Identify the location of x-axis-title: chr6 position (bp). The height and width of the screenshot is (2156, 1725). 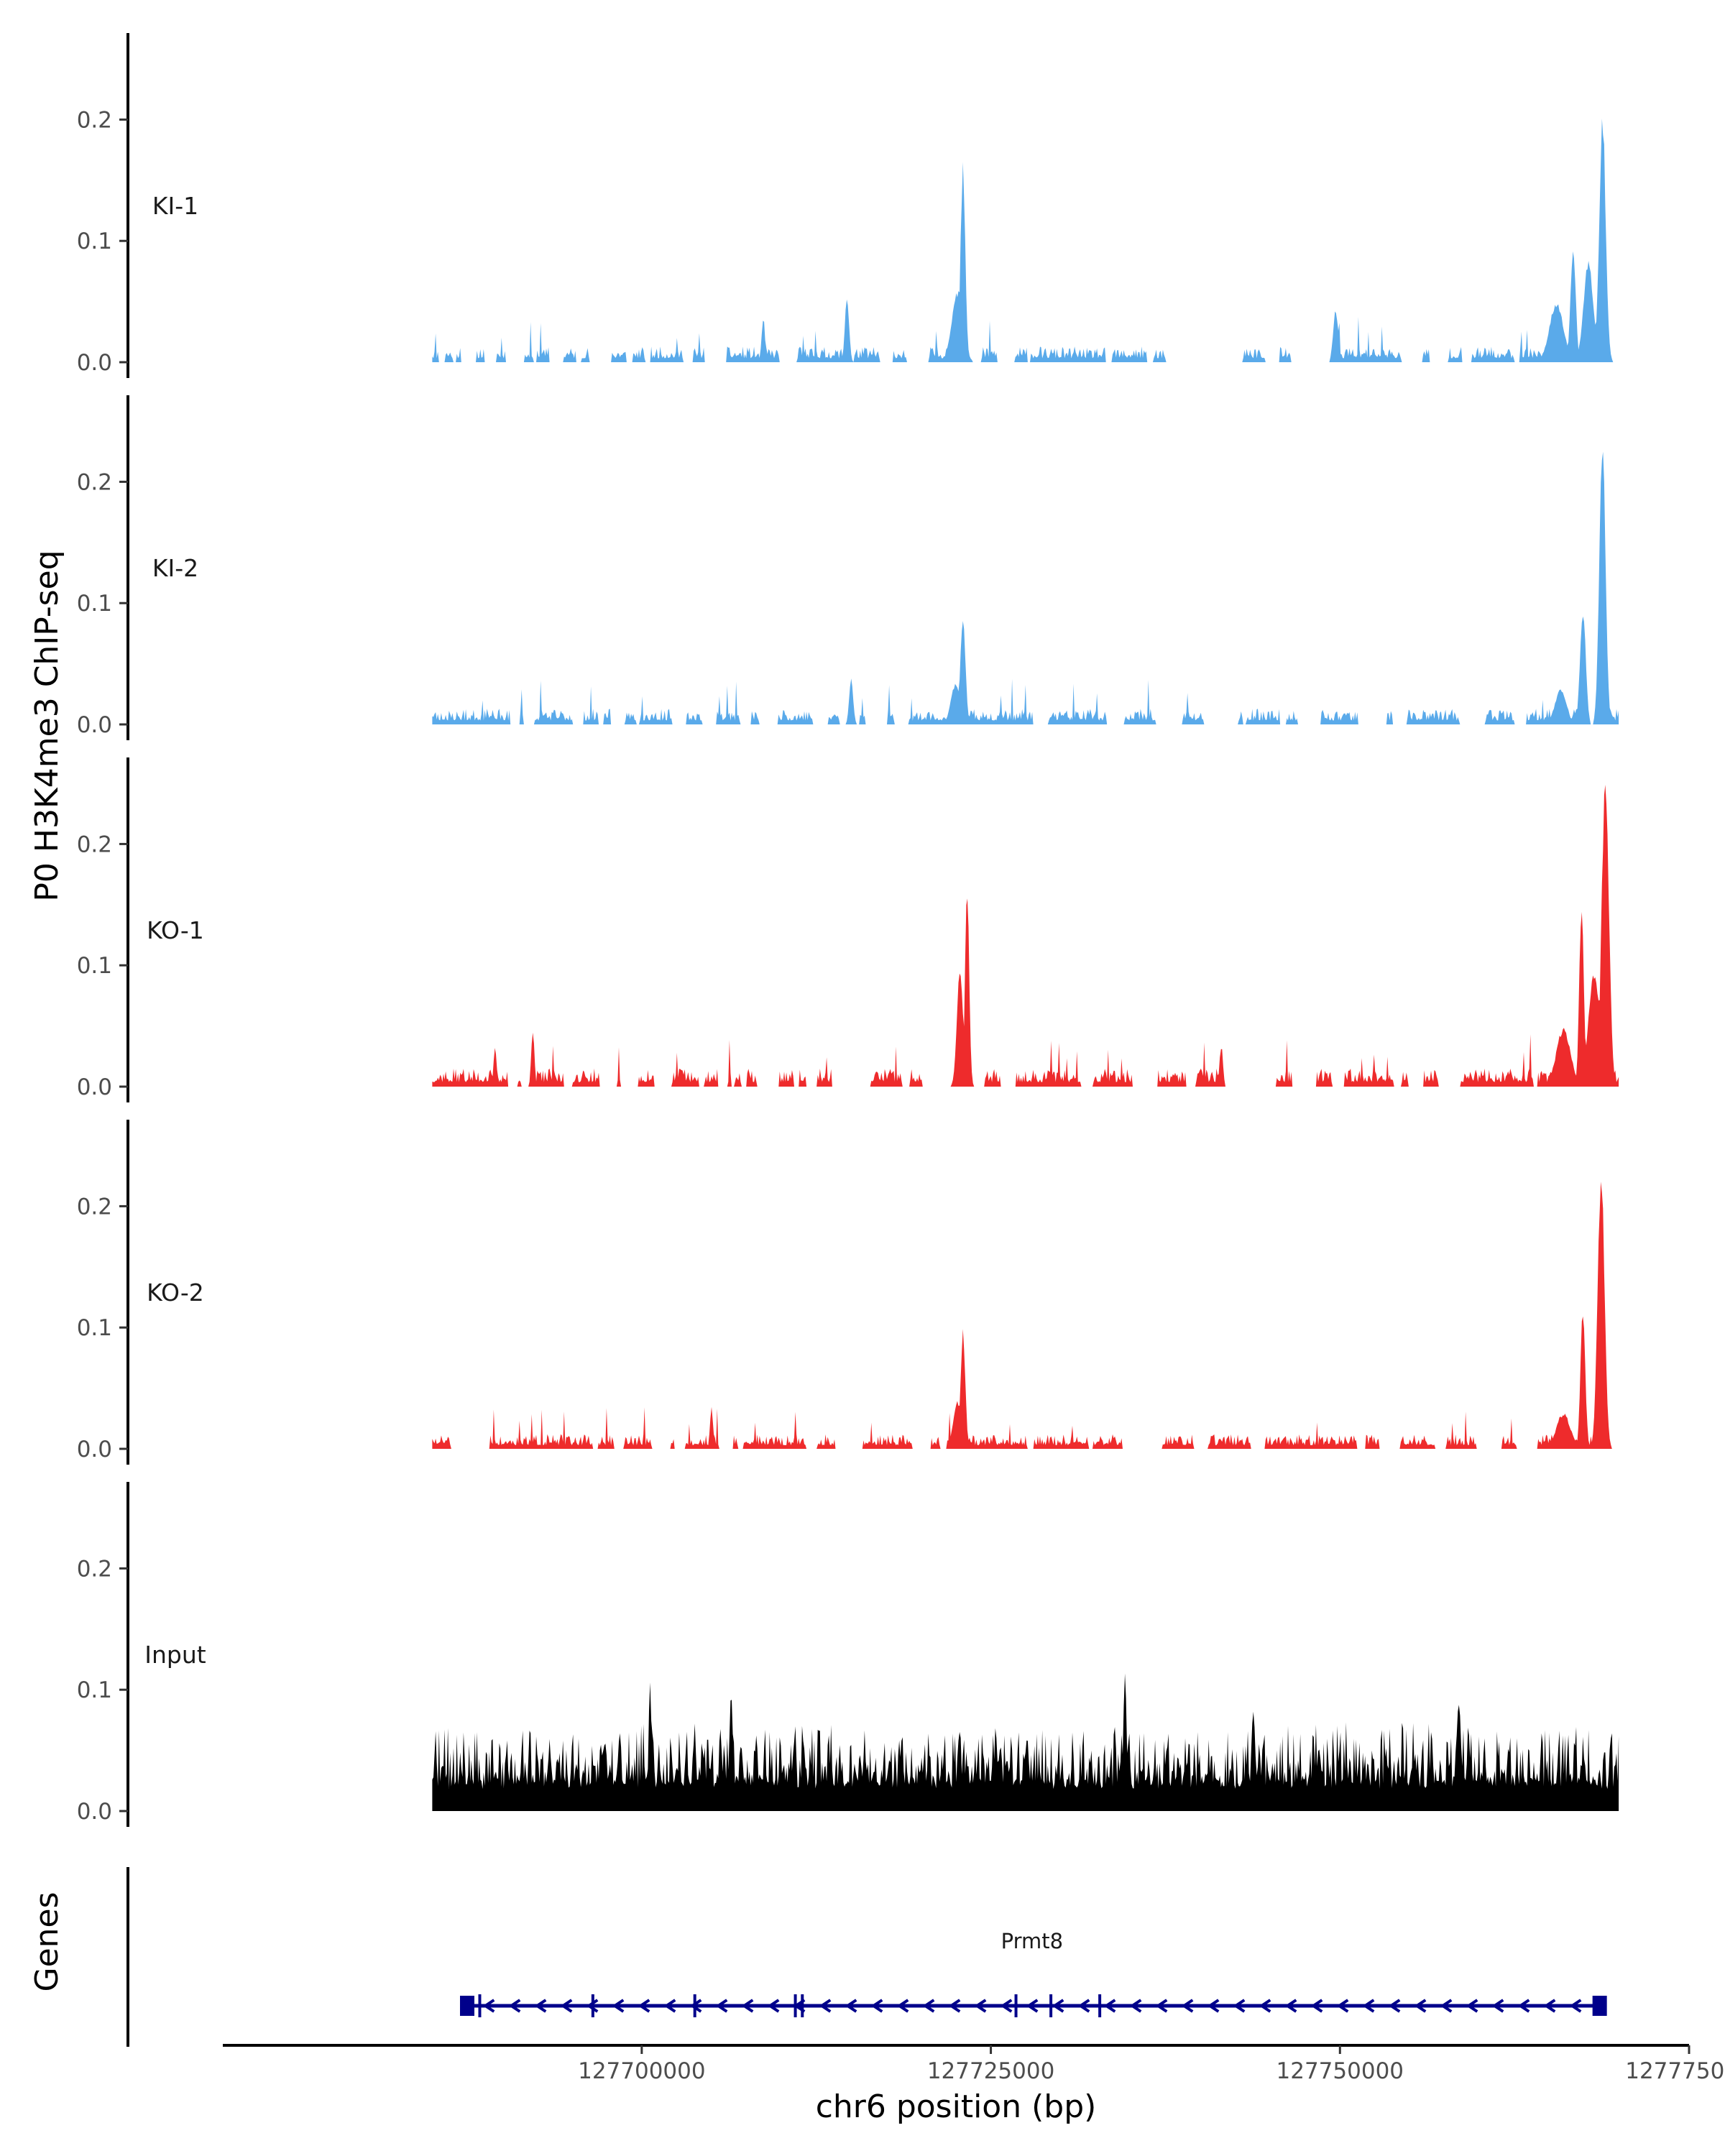
(956, 2106).